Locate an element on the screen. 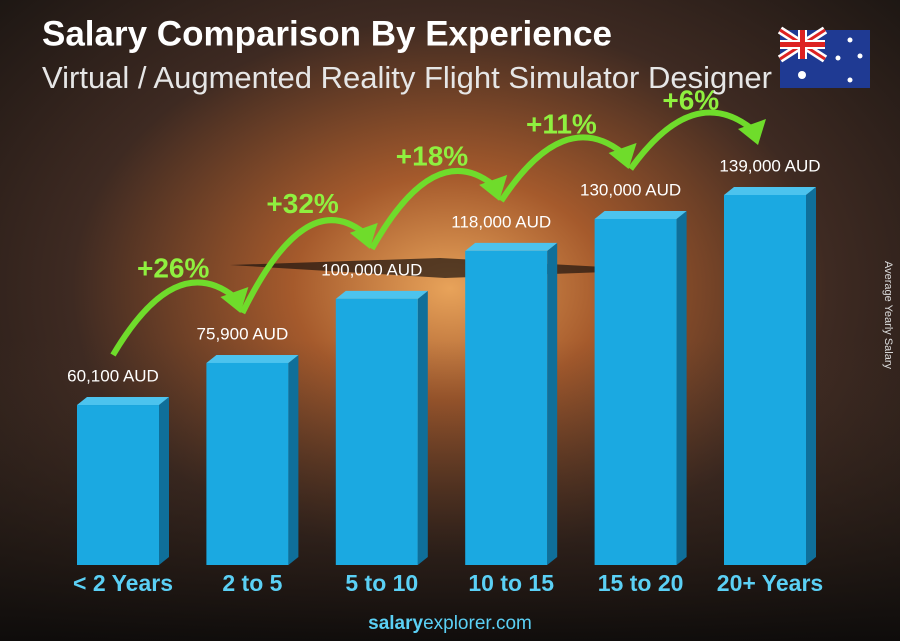  value-label: 100,000 AUD is located at coordinates (371, 269).